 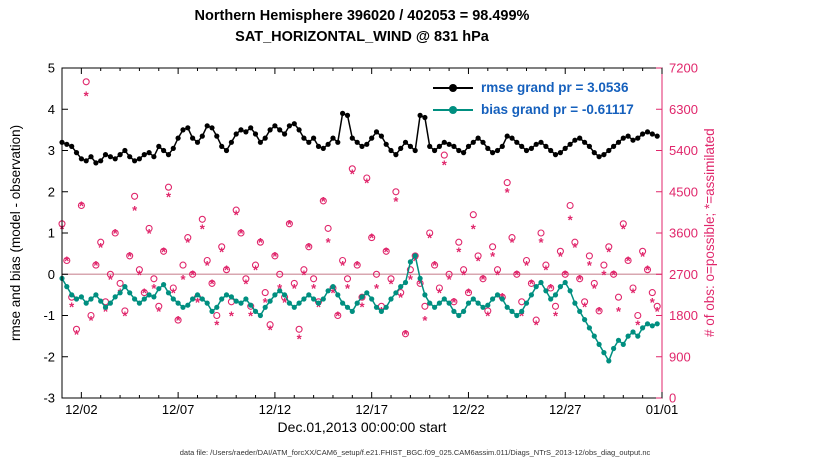 I want to click on svg-text: -3, so click(x=49, y=398).